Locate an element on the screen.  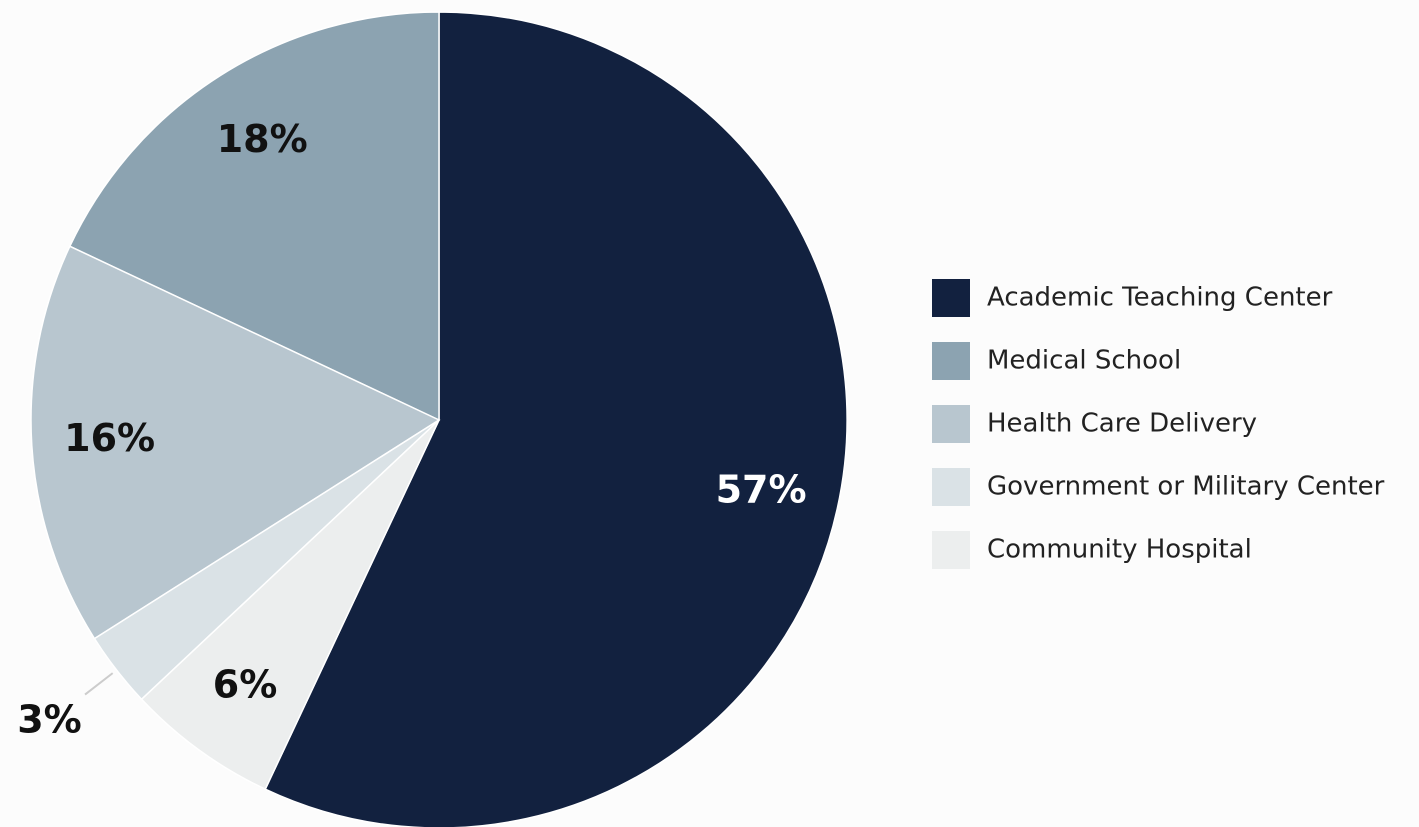
data-label: 16% is located at coordinates (109, 438).